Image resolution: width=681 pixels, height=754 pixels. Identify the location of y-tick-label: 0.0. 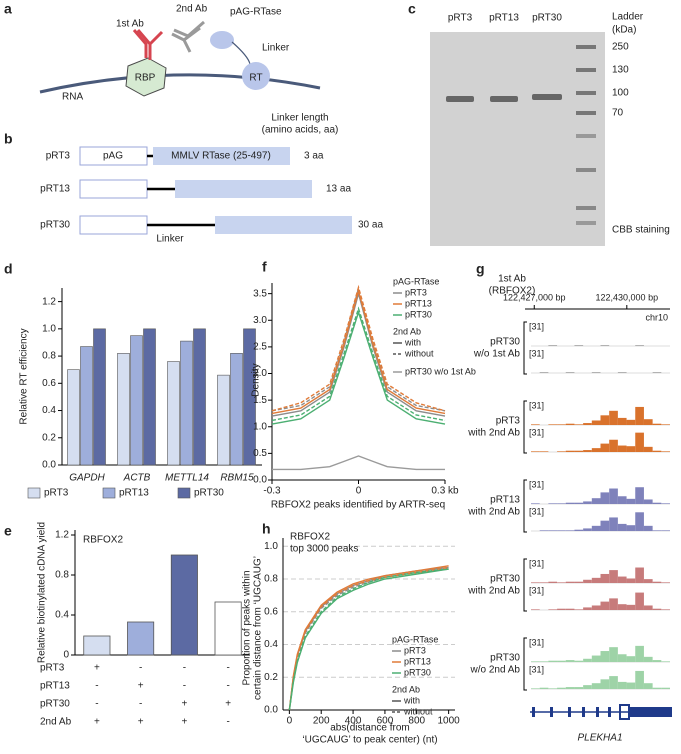
(260, 480).